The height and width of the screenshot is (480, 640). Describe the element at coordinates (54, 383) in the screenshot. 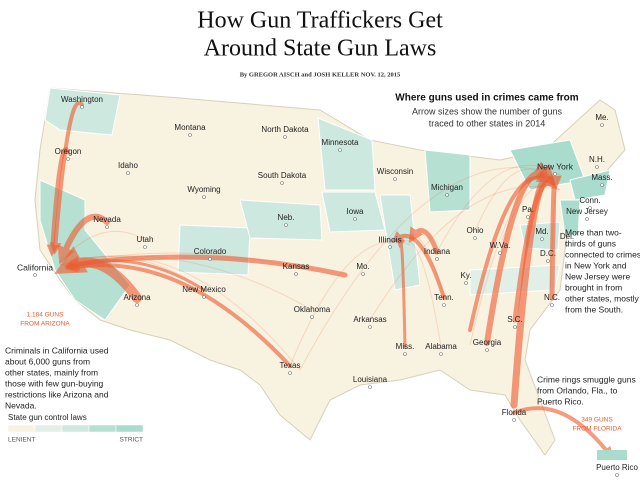

I see `annotation: those with few gun-buying` at that location.